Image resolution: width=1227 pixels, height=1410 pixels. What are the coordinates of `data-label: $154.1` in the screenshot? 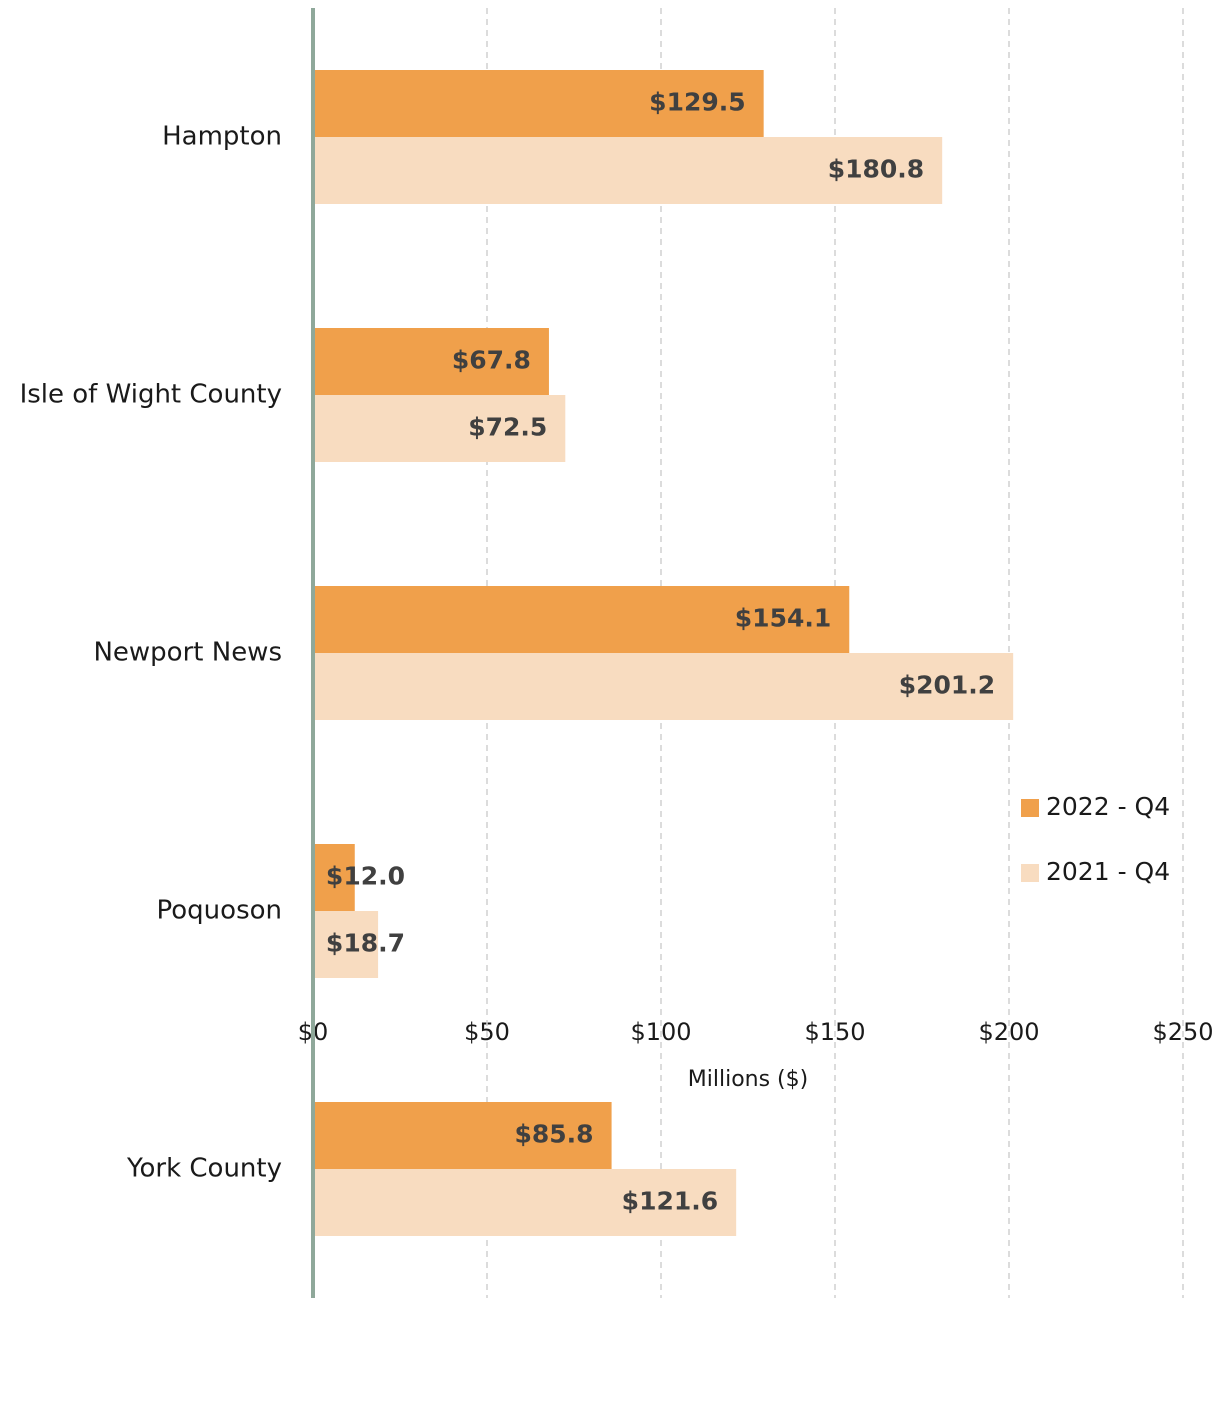 It's located at (783, 618).